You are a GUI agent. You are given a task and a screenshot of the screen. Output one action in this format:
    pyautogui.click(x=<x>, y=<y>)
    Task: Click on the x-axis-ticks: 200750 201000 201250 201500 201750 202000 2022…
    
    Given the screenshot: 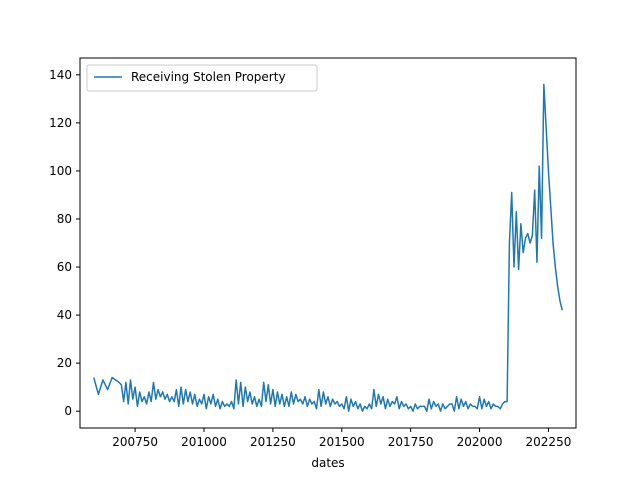 What is the action you would take?
    pyautogui.click(x=341, y=438)
    